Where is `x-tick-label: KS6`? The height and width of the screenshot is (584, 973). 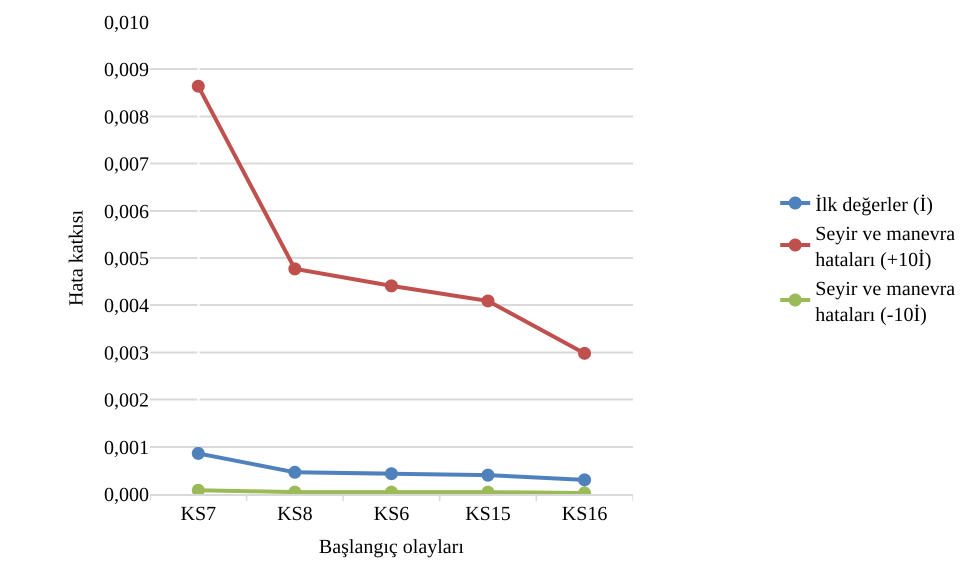 x-tick-label: KS6 is located at coordinates (392, 513).